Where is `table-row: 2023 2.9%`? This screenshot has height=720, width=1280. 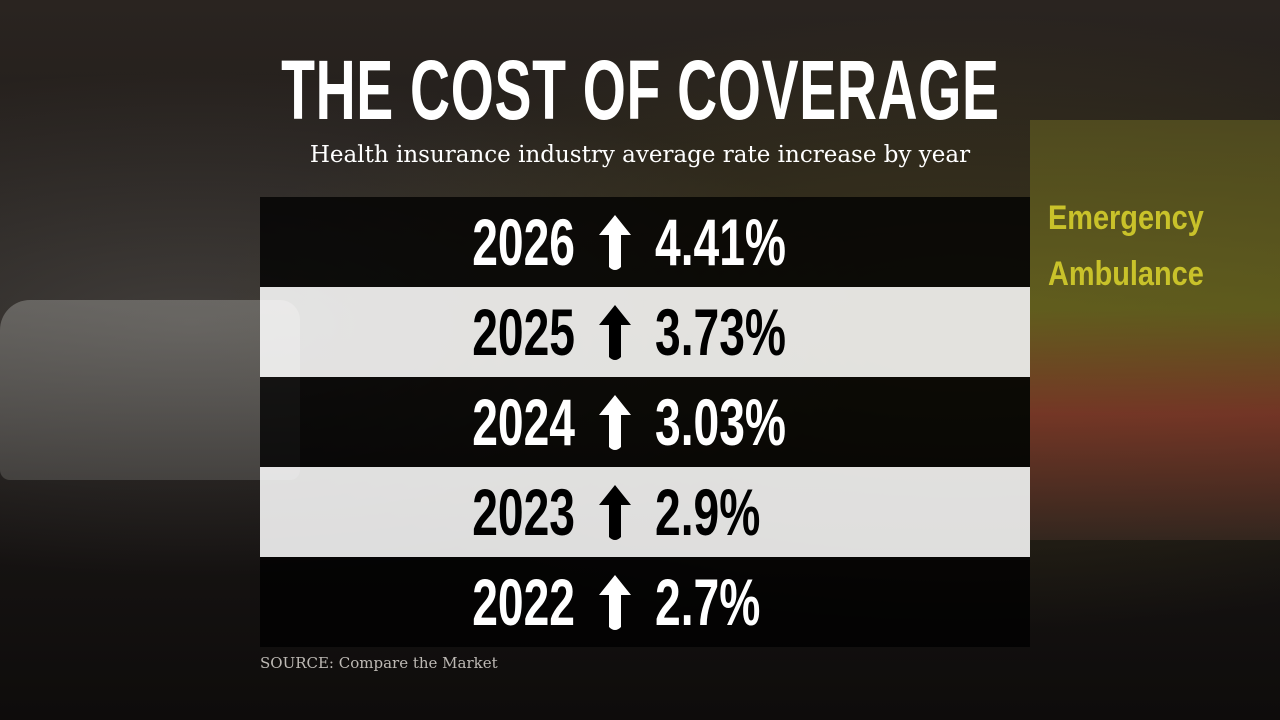
table-row: 2023 2.9% is located at coordinates (645, 512).